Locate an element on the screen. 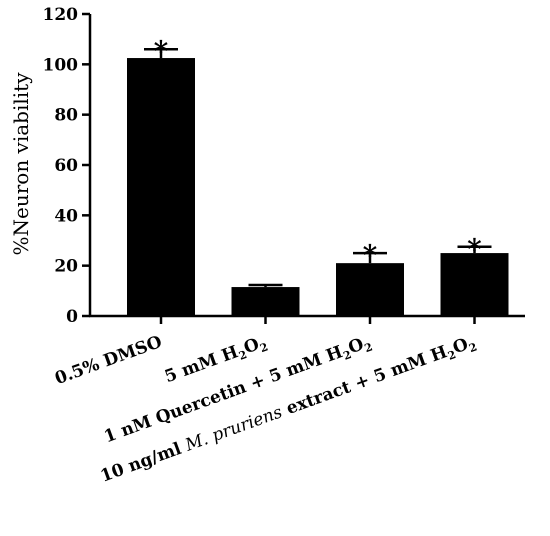 The height and width of the screenshot is (536, 550). y-tick-label: 100 is located at coordinates (61, 65).